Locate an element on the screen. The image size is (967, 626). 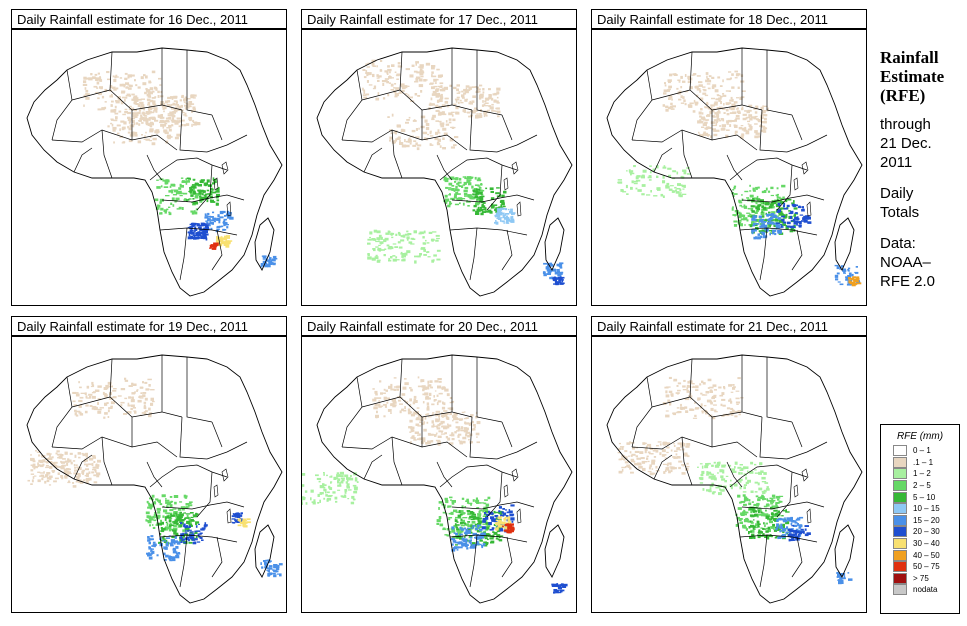
legend-label: .1 – 1 is located at coordinates (923, 462).